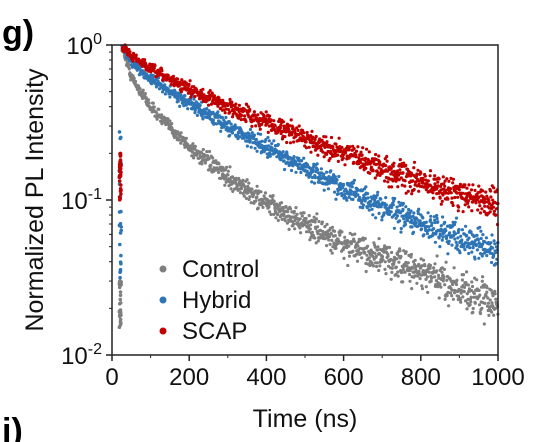 The height and width of the screenshot is (442, 554). What do you see at coordinates (18, 33) in the screenshot?
I see `panel-label: g)` at bounding box center [18, 33].